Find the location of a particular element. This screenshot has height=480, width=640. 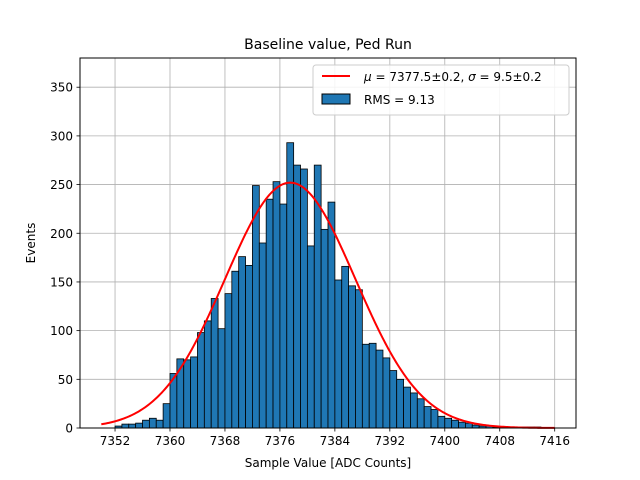

legend-sigma-value: = 9.5±0.2 is located at coordinates (509, 77).